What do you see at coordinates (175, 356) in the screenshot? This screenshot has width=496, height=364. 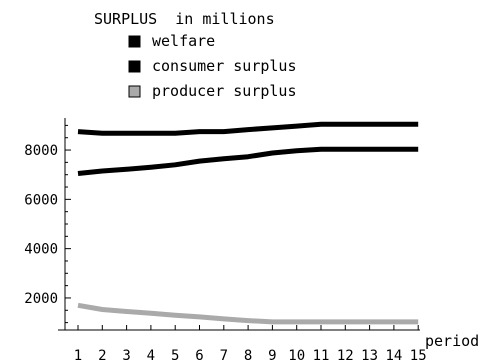 I see `x-tick-label: 5` at bounding box center [175, 356].